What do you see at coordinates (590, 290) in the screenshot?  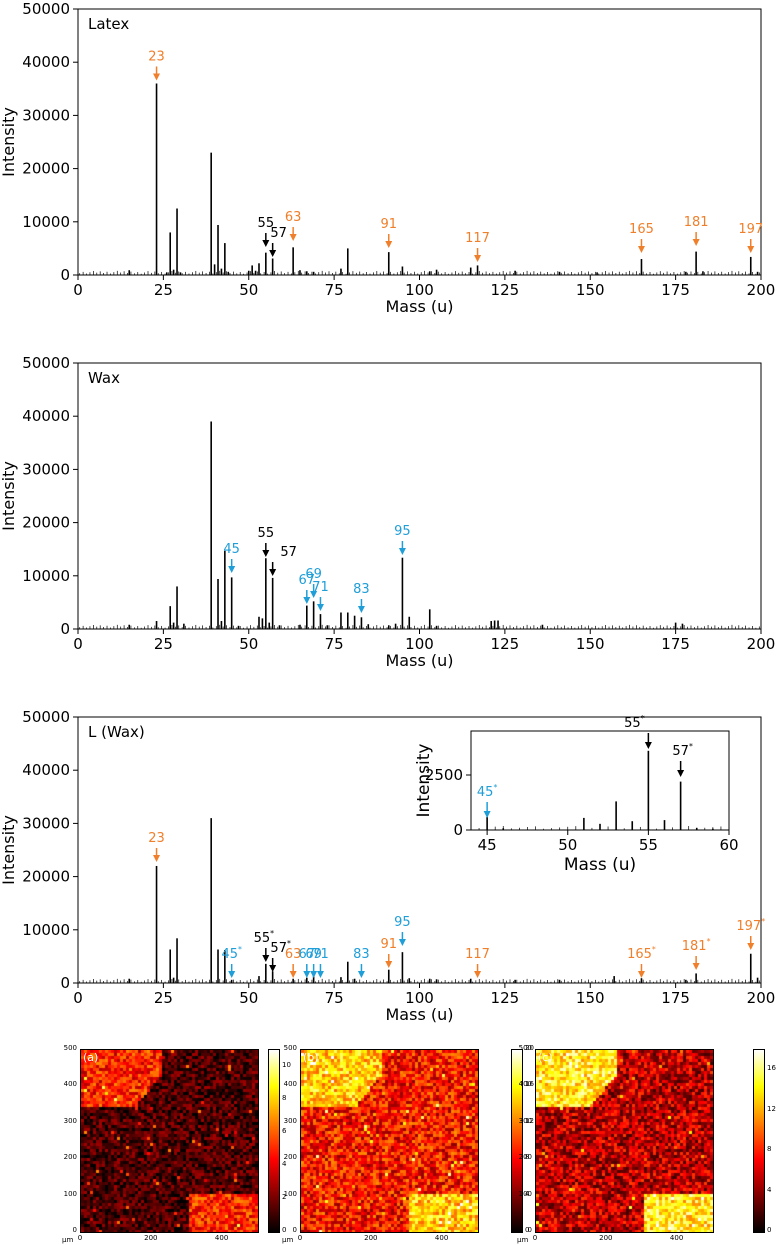 I see `spectrum1-xtick-label: 150` at bounding box center [590, 290].